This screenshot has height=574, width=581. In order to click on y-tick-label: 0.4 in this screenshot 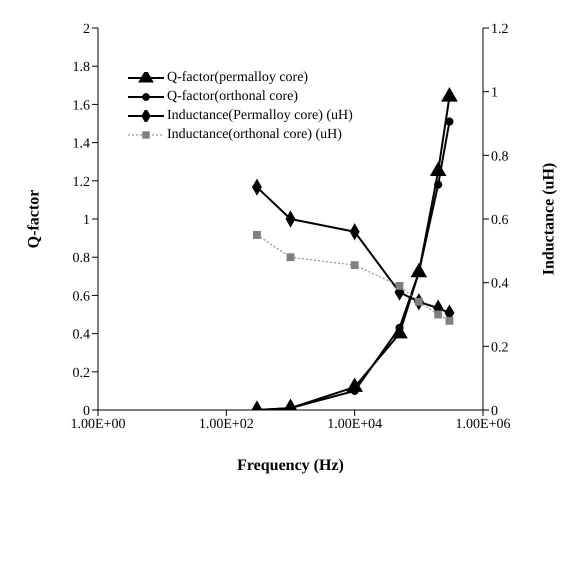, I will do `click(81, 335)`.